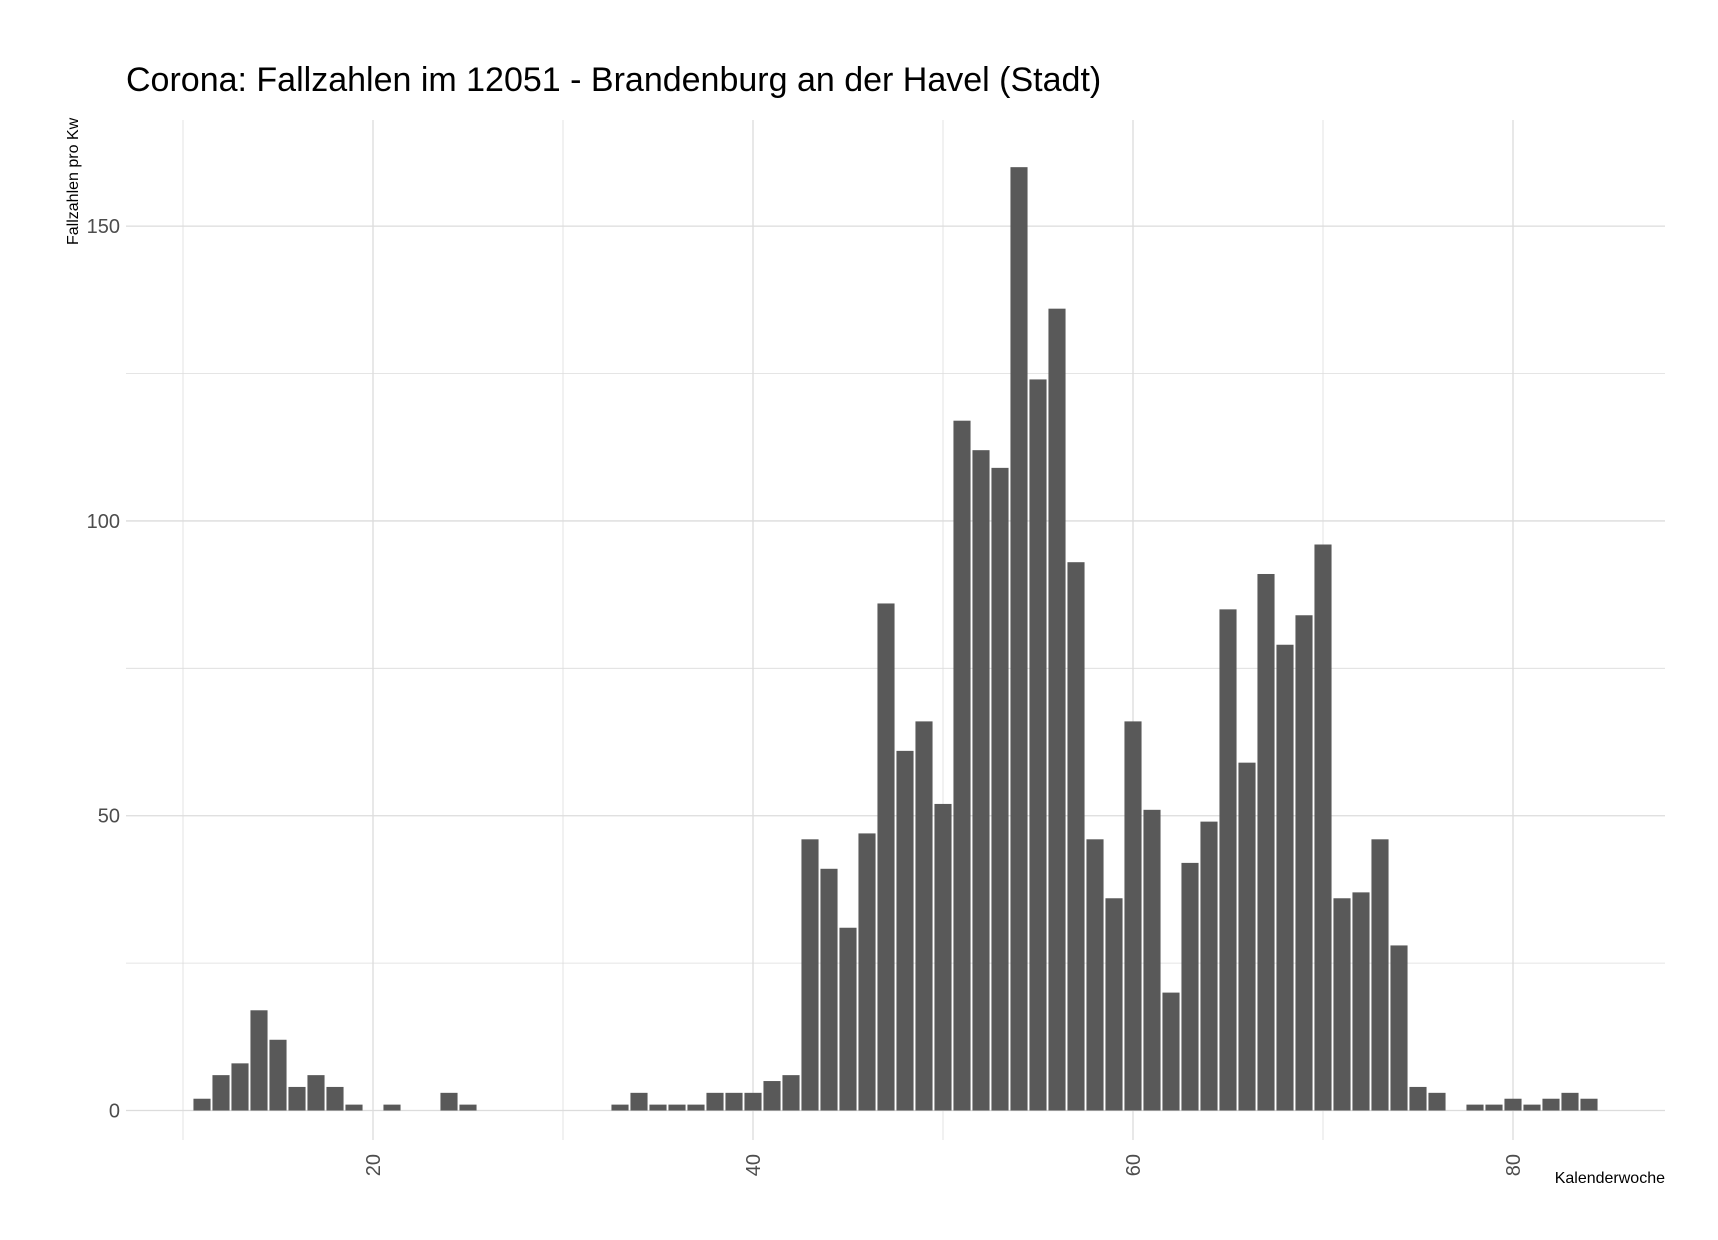 The image size is (1718, 1240). I want to click on y-tick-label: 150, so click(103, 227).